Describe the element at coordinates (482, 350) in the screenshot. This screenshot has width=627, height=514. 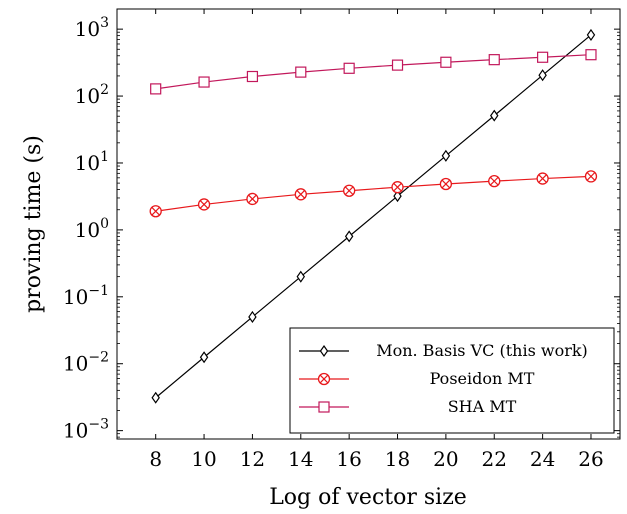
I see `legend-label: Mon. Basis VC (this work)` at that location.